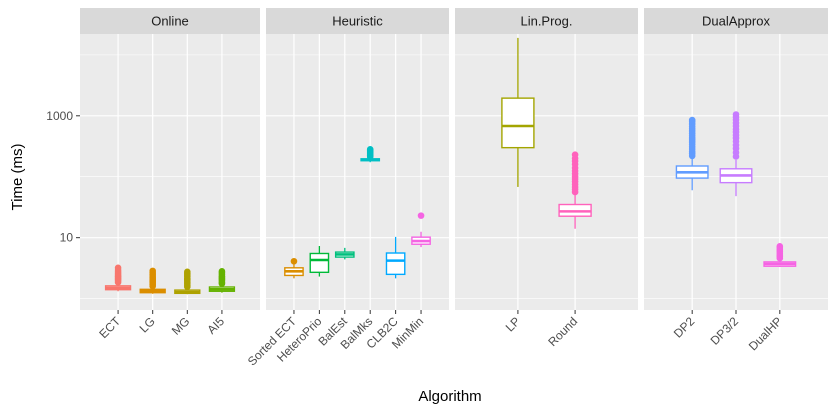 The width and height of the screenshot is (830, 415). I want to click on x-tick-label-mg: MG, so click(181, 326).